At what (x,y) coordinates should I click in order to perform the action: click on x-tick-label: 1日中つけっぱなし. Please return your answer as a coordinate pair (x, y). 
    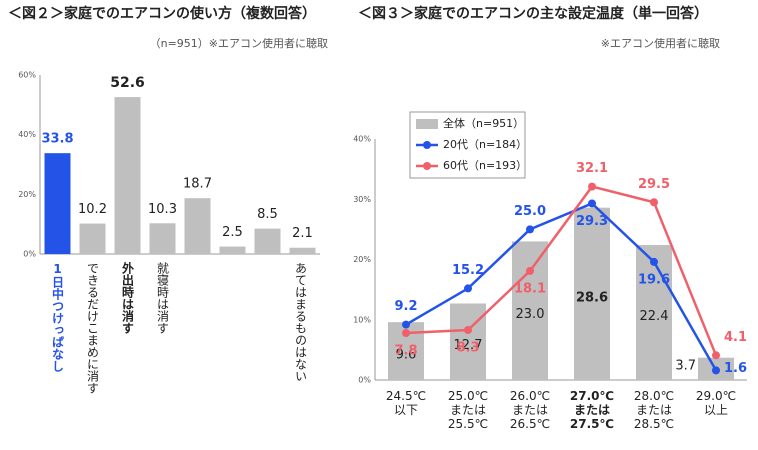
    Looking at the image, I should click on (58, 317).